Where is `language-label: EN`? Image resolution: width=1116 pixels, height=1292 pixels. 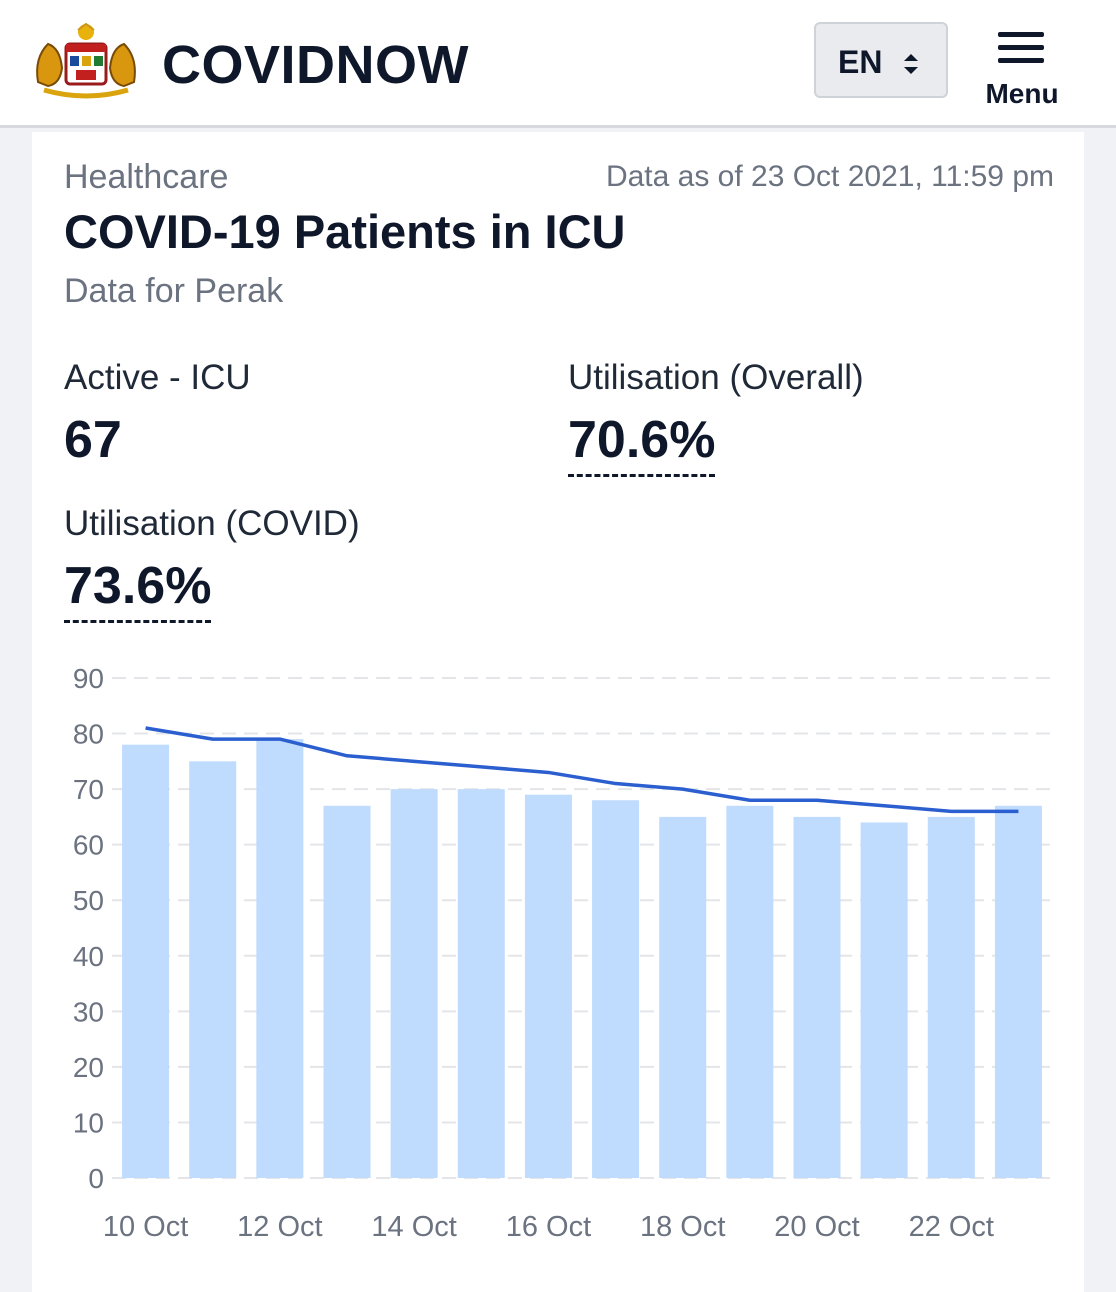 language-label: EN is located at coordinates (860, 62).